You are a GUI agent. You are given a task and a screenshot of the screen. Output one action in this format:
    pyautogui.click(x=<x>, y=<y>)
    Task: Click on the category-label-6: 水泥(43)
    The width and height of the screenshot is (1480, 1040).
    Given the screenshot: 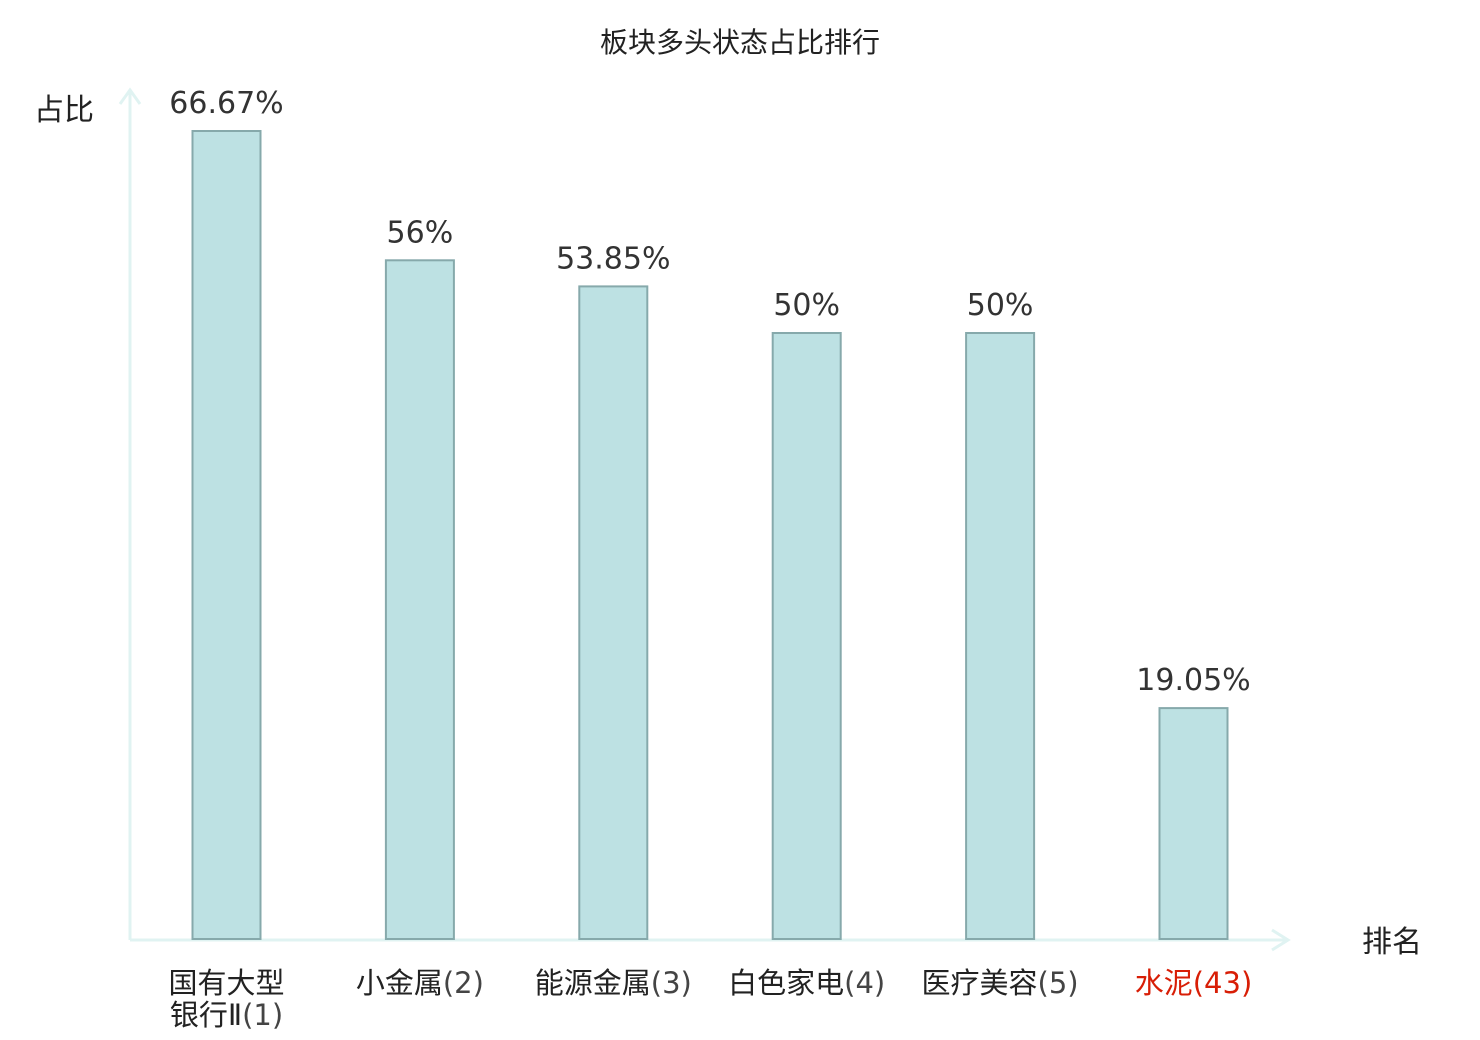 What is the action you would take?
    pyautogui.click(x=1194, y=983)
    